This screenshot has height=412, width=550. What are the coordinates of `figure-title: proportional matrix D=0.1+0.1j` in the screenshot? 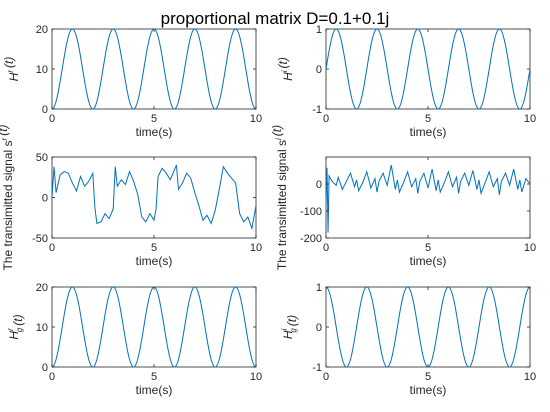 It's located at (275, 18).